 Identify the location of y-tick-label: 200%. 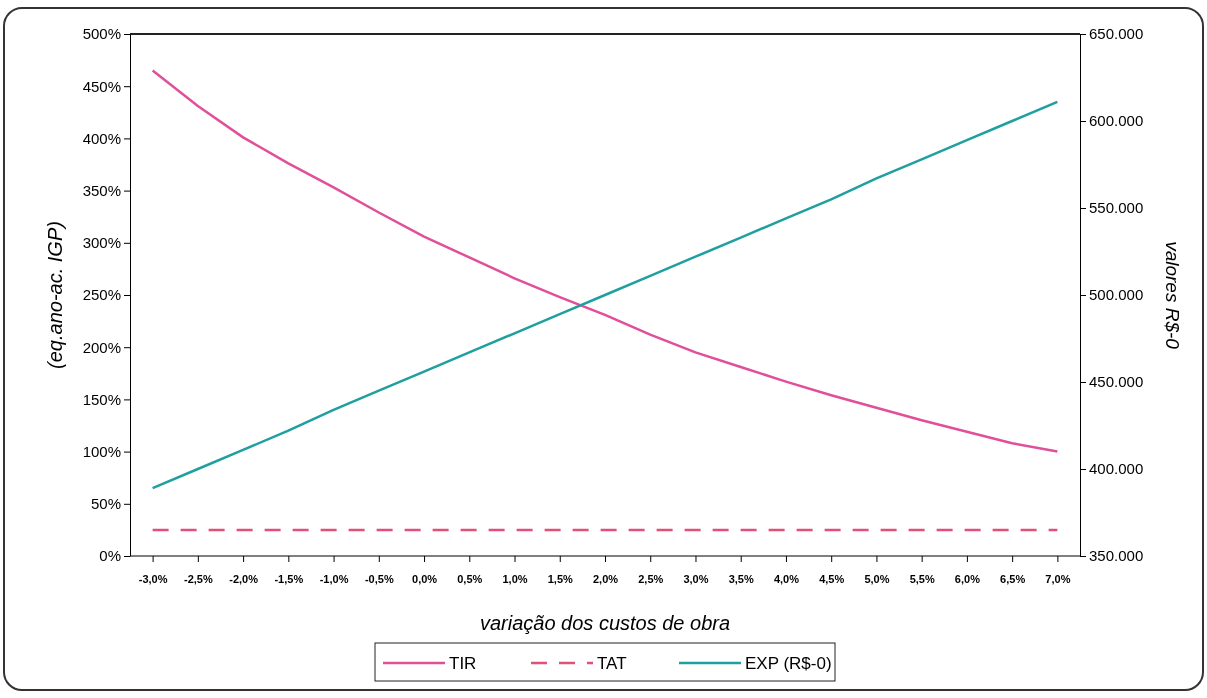
(101, 347).